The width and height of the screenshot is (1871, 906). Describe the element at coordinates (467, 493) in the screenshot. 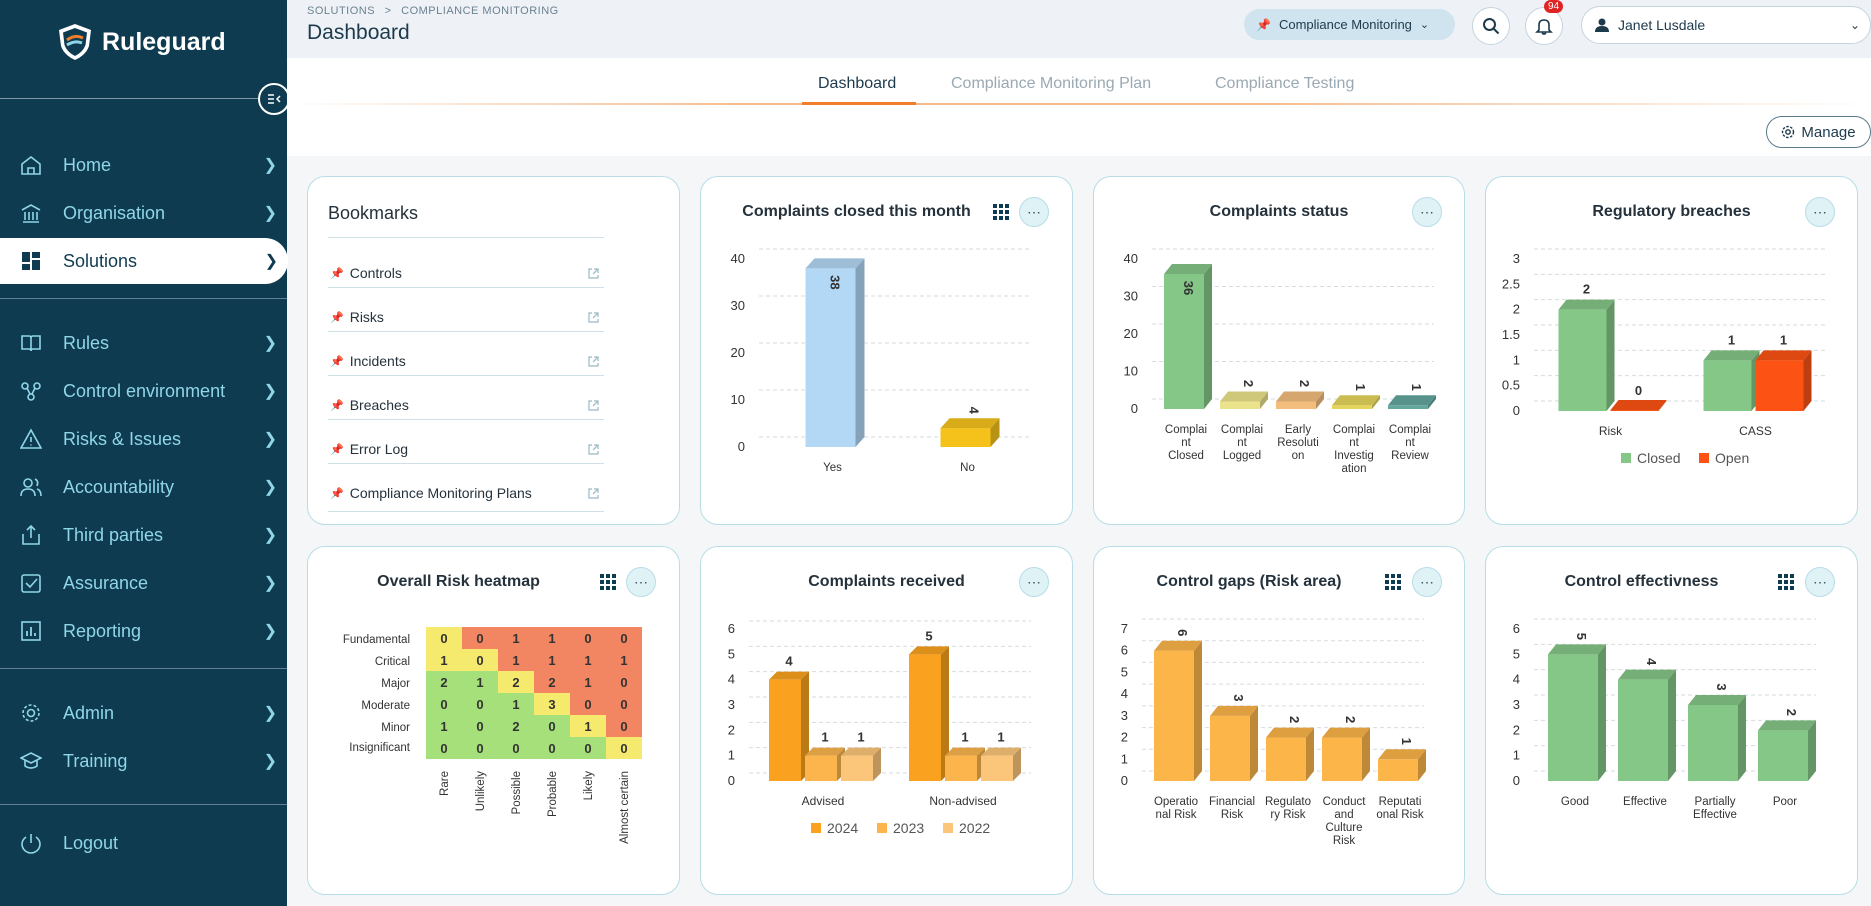

I see `bookmark-item: 📌 Compliance Monitoring Plans` at that location.